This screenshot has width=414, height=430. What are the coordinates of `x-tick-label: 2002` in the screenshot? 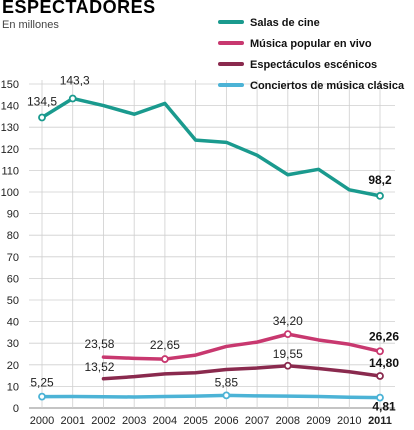 It's located at (103, 421).